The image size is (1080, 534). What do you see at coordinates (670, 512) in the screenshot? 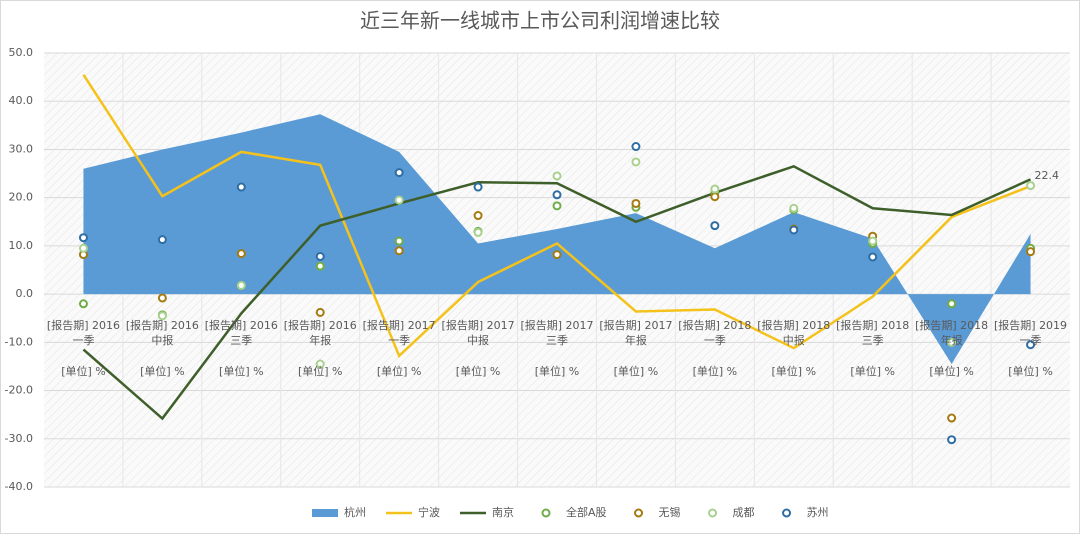
I see `legend-label: 无锡` at bounding box center [670, 512].